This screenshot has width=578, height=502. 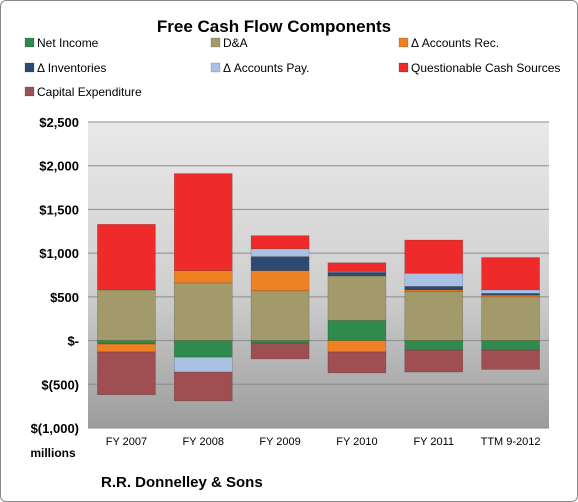 What do you see at coordinates (89, 92) in the screenshot?
I see `legend-label-capital-expenditure: Capital Expenditure` at bounding box center [89, 92].